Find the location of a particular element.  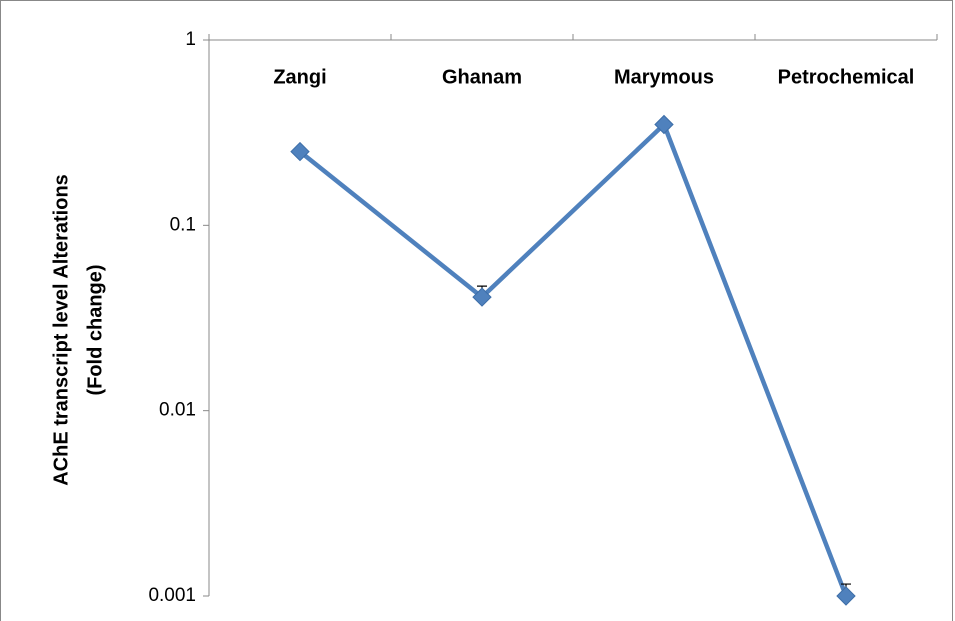

y-axis-label-line: AChE transcript level Alterations is located at coordinates (61, 330).